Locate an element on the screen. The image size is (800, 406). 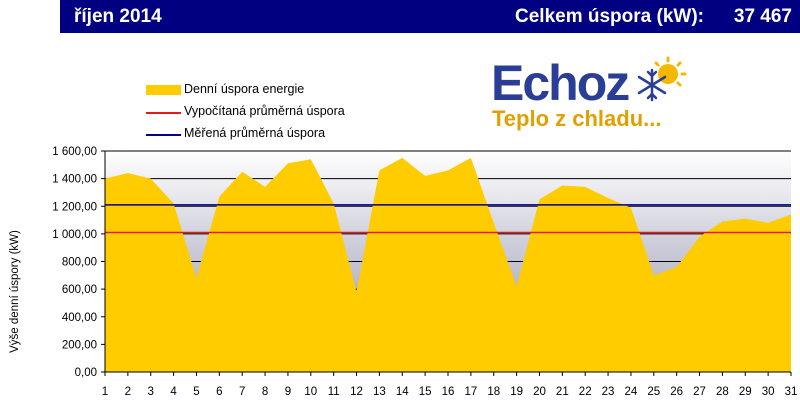
y-tick-label: 600,00 is located at coordinates (79, 290).